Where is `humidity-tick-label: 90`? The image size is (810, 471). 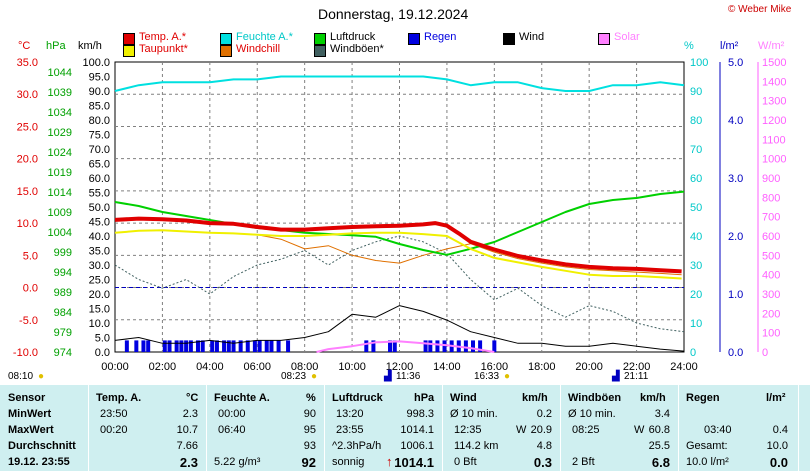
humidity-tick-label: 90 is located at coordinates (696, 92).